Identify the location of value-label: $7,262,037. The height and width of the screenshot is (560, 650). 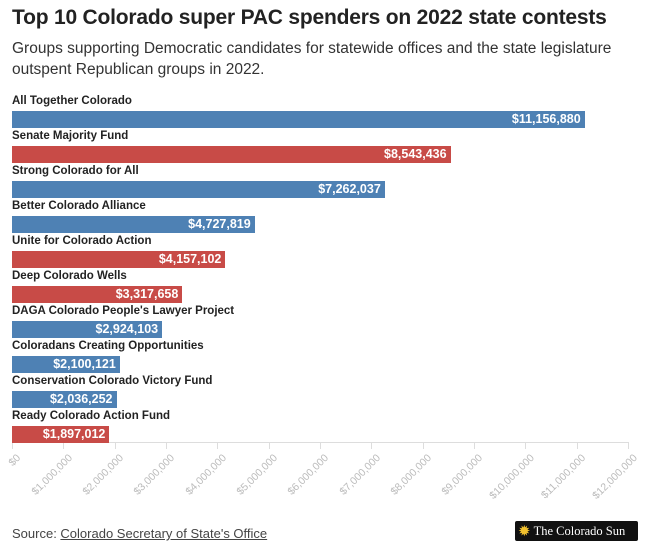
(349, 189).